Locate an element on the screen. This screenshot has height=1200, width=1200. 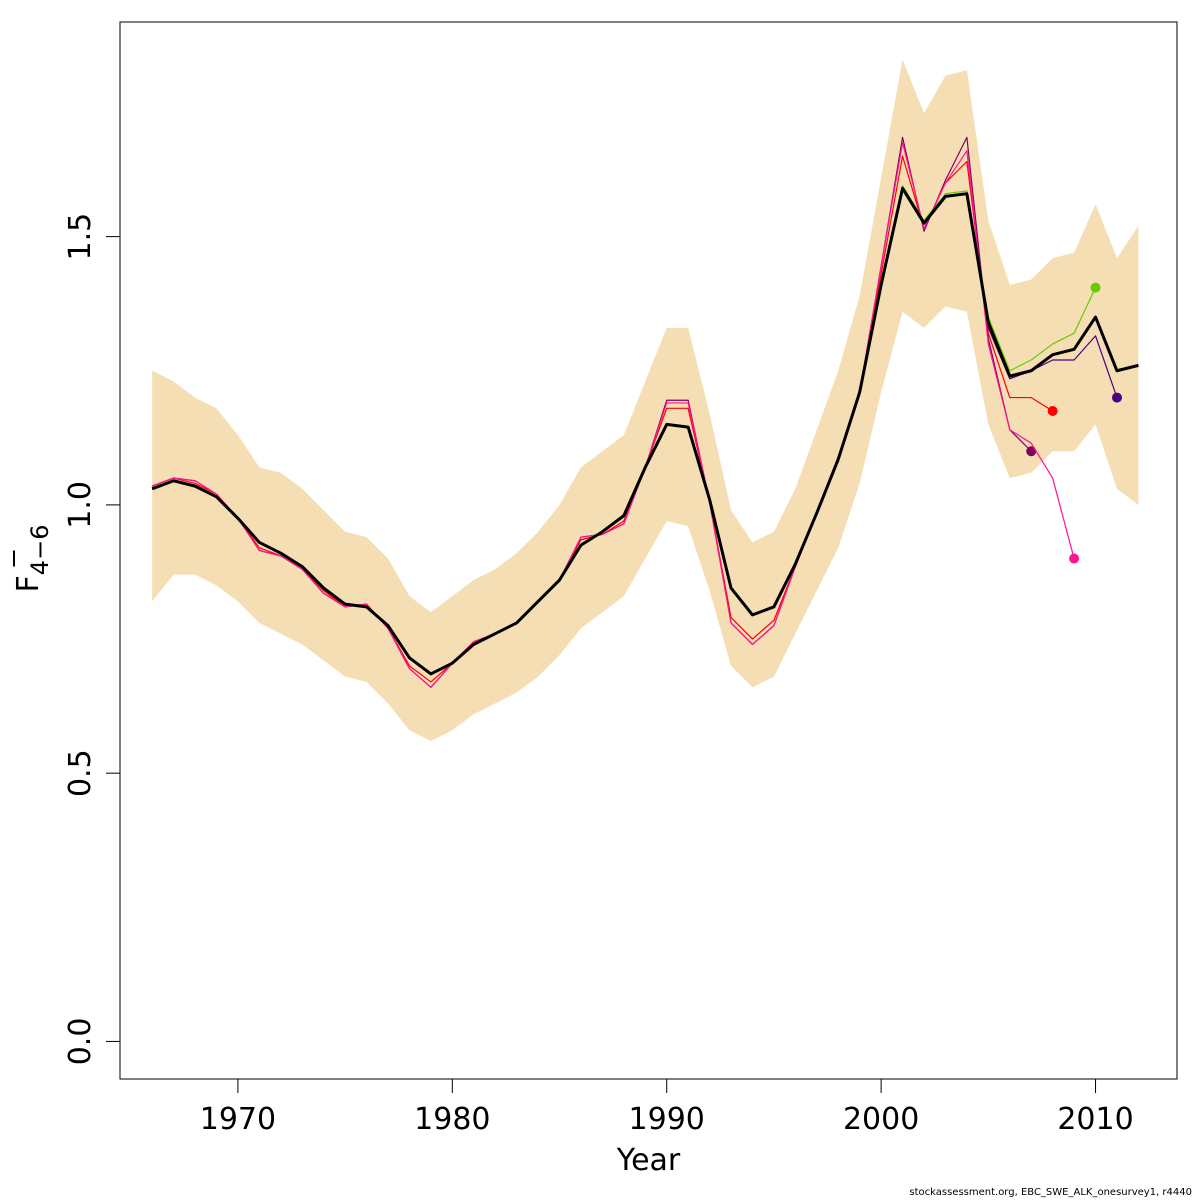
y-tick-label: 1.5 is located at coordinates (80, 237).